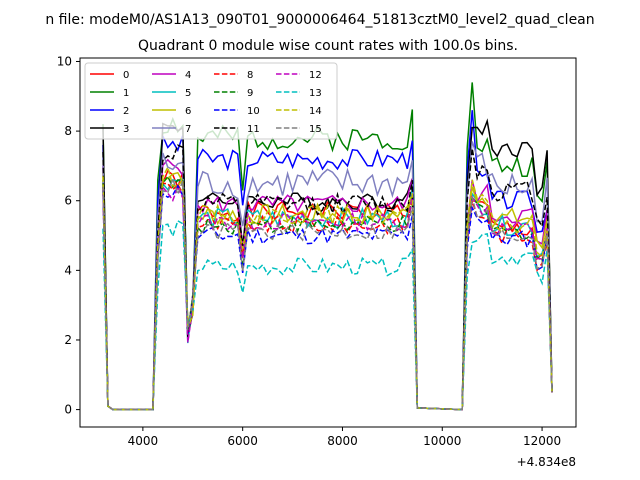 The image size is (640, 480). What do you see at coordinates (542, 441) in the screenshot?
I see `x-tick-label: 12000` at bounding box center [542, 441].